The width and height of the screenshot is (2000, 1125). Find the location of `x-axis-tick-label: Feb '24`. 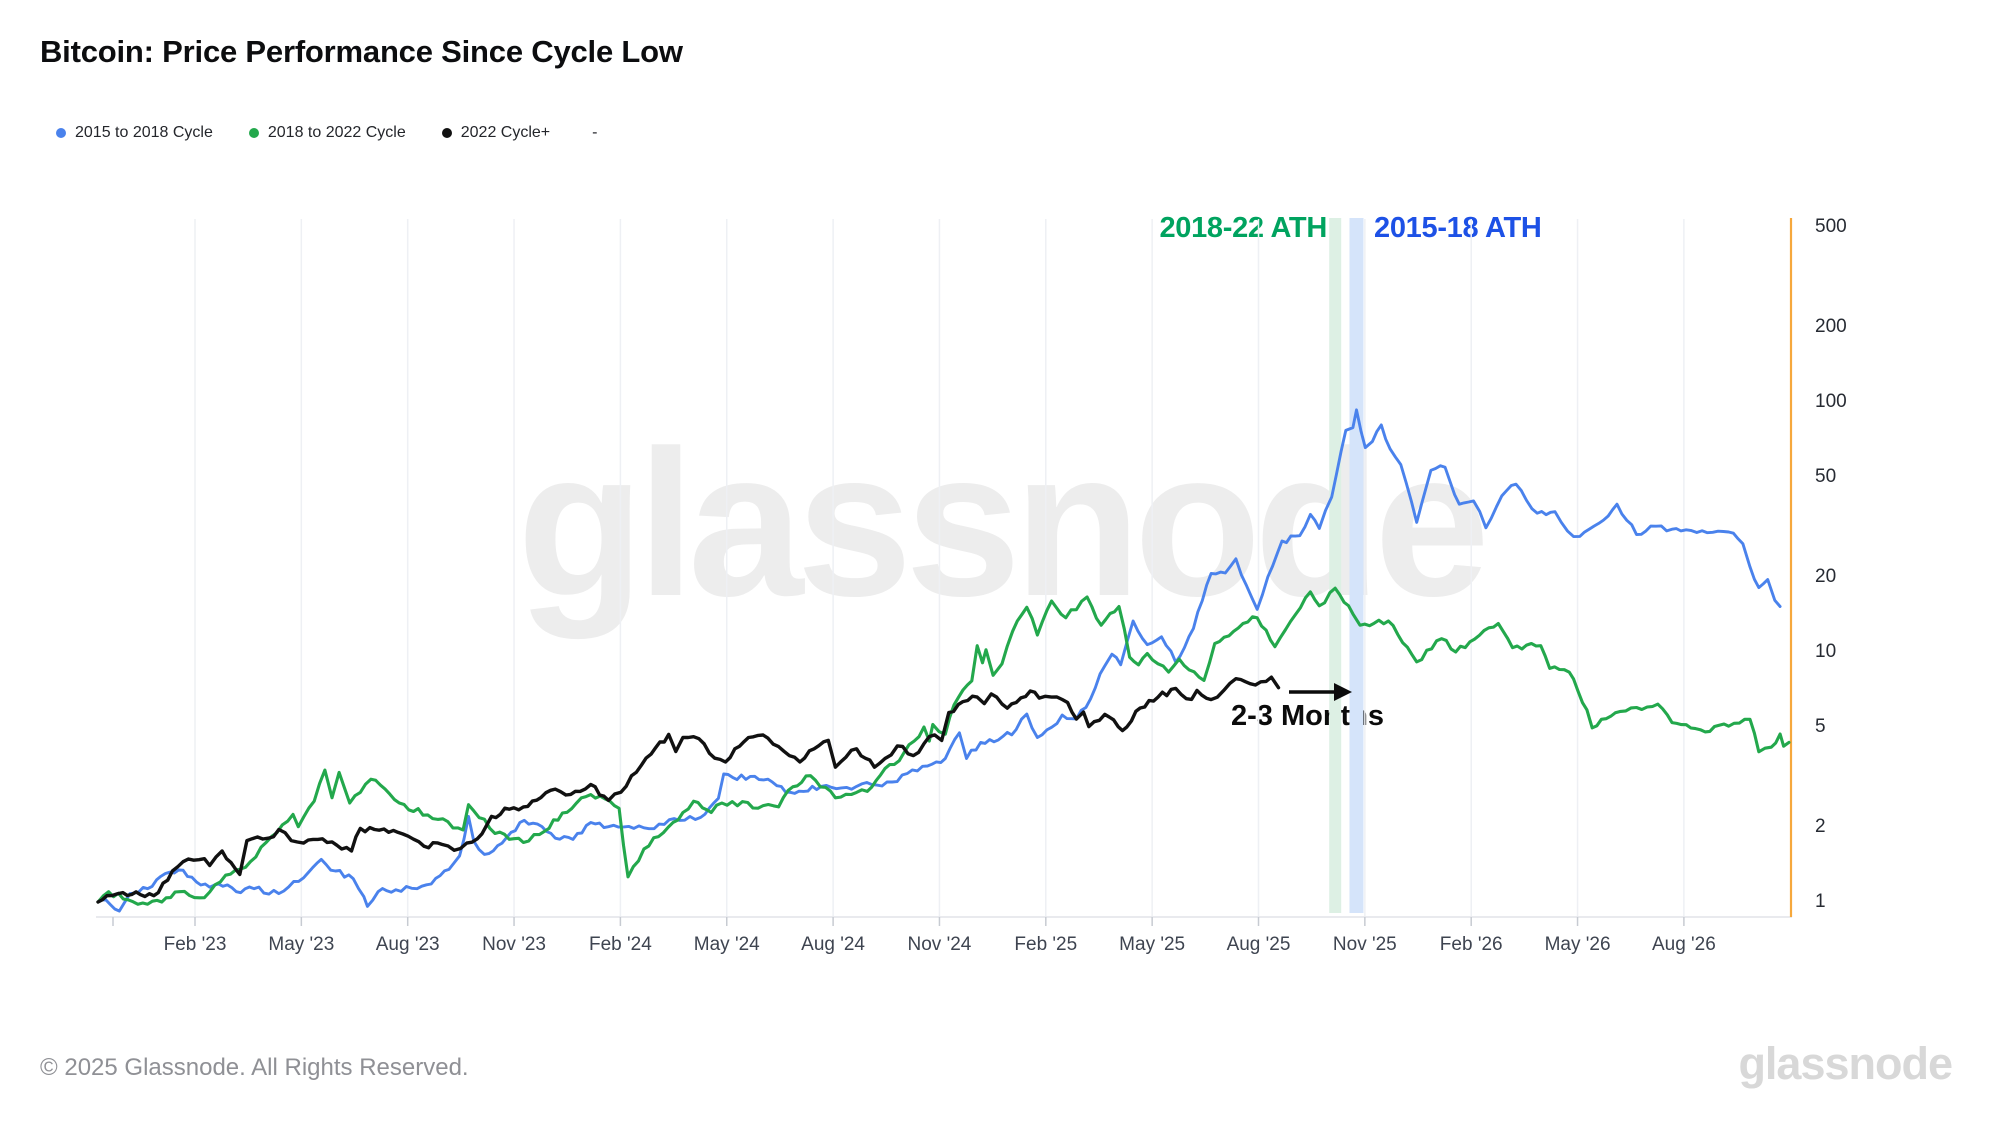

x-axis-tick-label: Feb '24 is located at coordinates (620, 944).